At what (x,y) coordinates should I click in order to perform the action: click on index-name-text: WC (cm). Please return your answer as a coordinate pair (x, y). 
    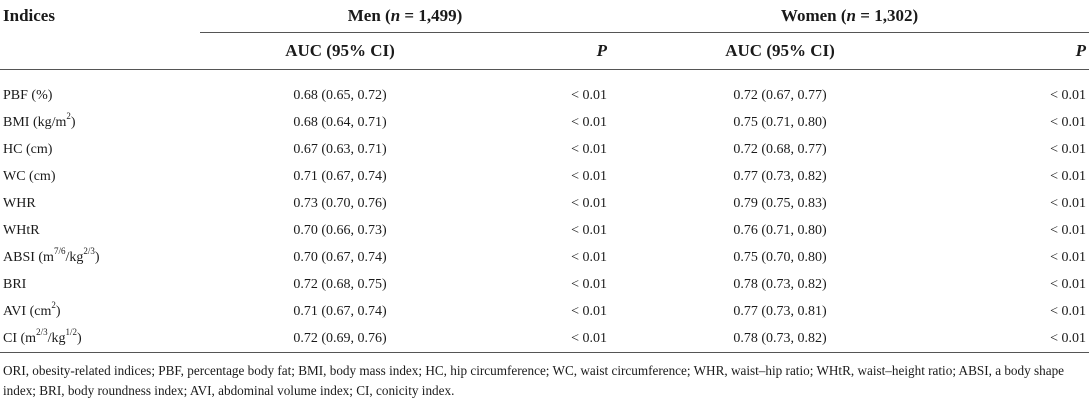
    Looking at the image, I should click on (29, 176).